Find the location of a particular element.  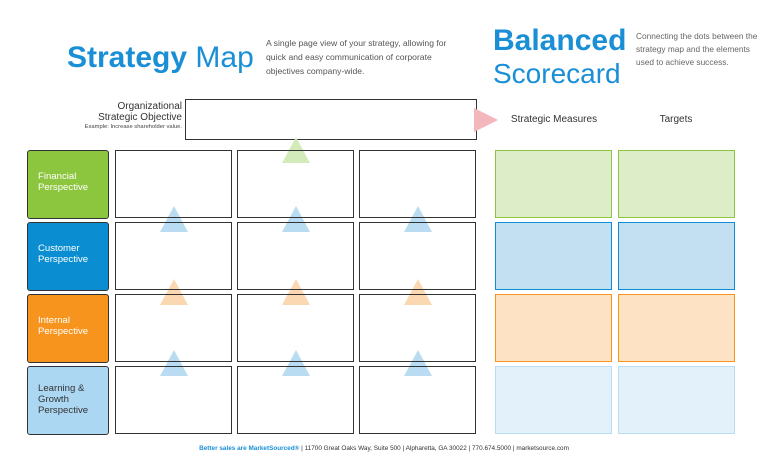

perspective-label: Growth is located at coordinates (53, 399).